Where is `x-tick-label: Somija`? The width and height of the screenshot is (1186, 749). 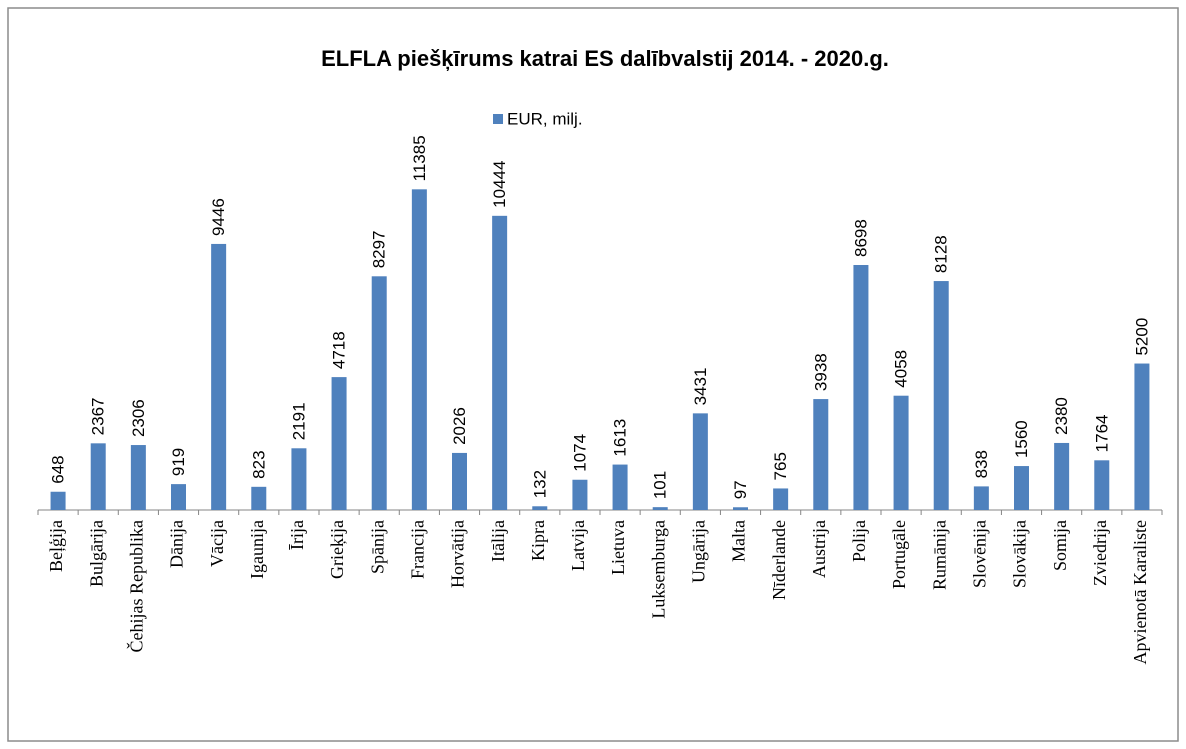
x-tick-label: Somija is located at coordinates (1060, 545).